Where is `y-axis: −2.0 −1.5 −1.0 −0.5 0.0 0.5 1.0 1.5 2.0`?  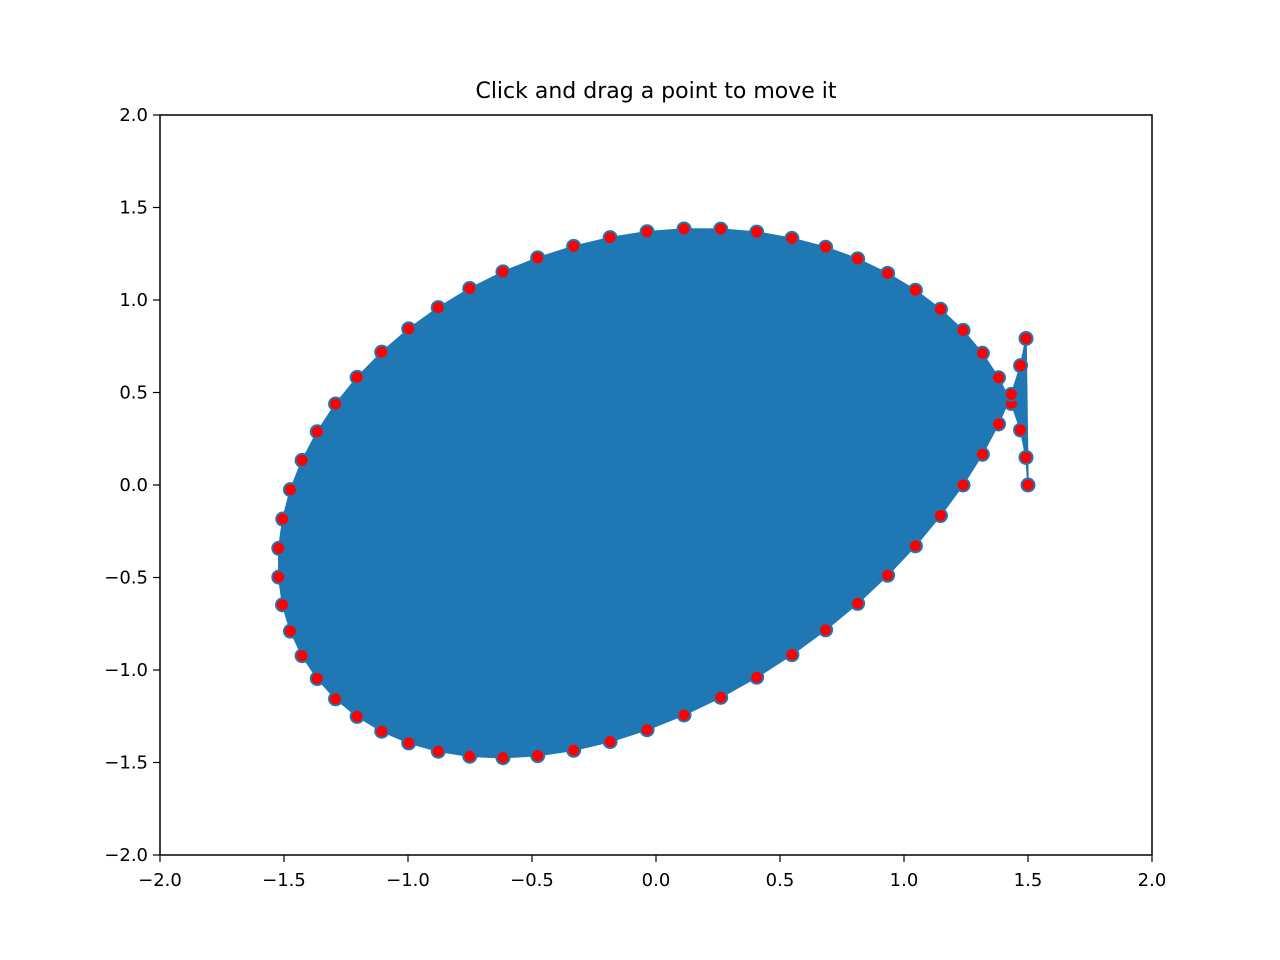
y-axis: −2.0 −1.5 −1.0 −0.5 0.0 0.5 1.0 1.5 2.0 is located at coordinates (132, 485).